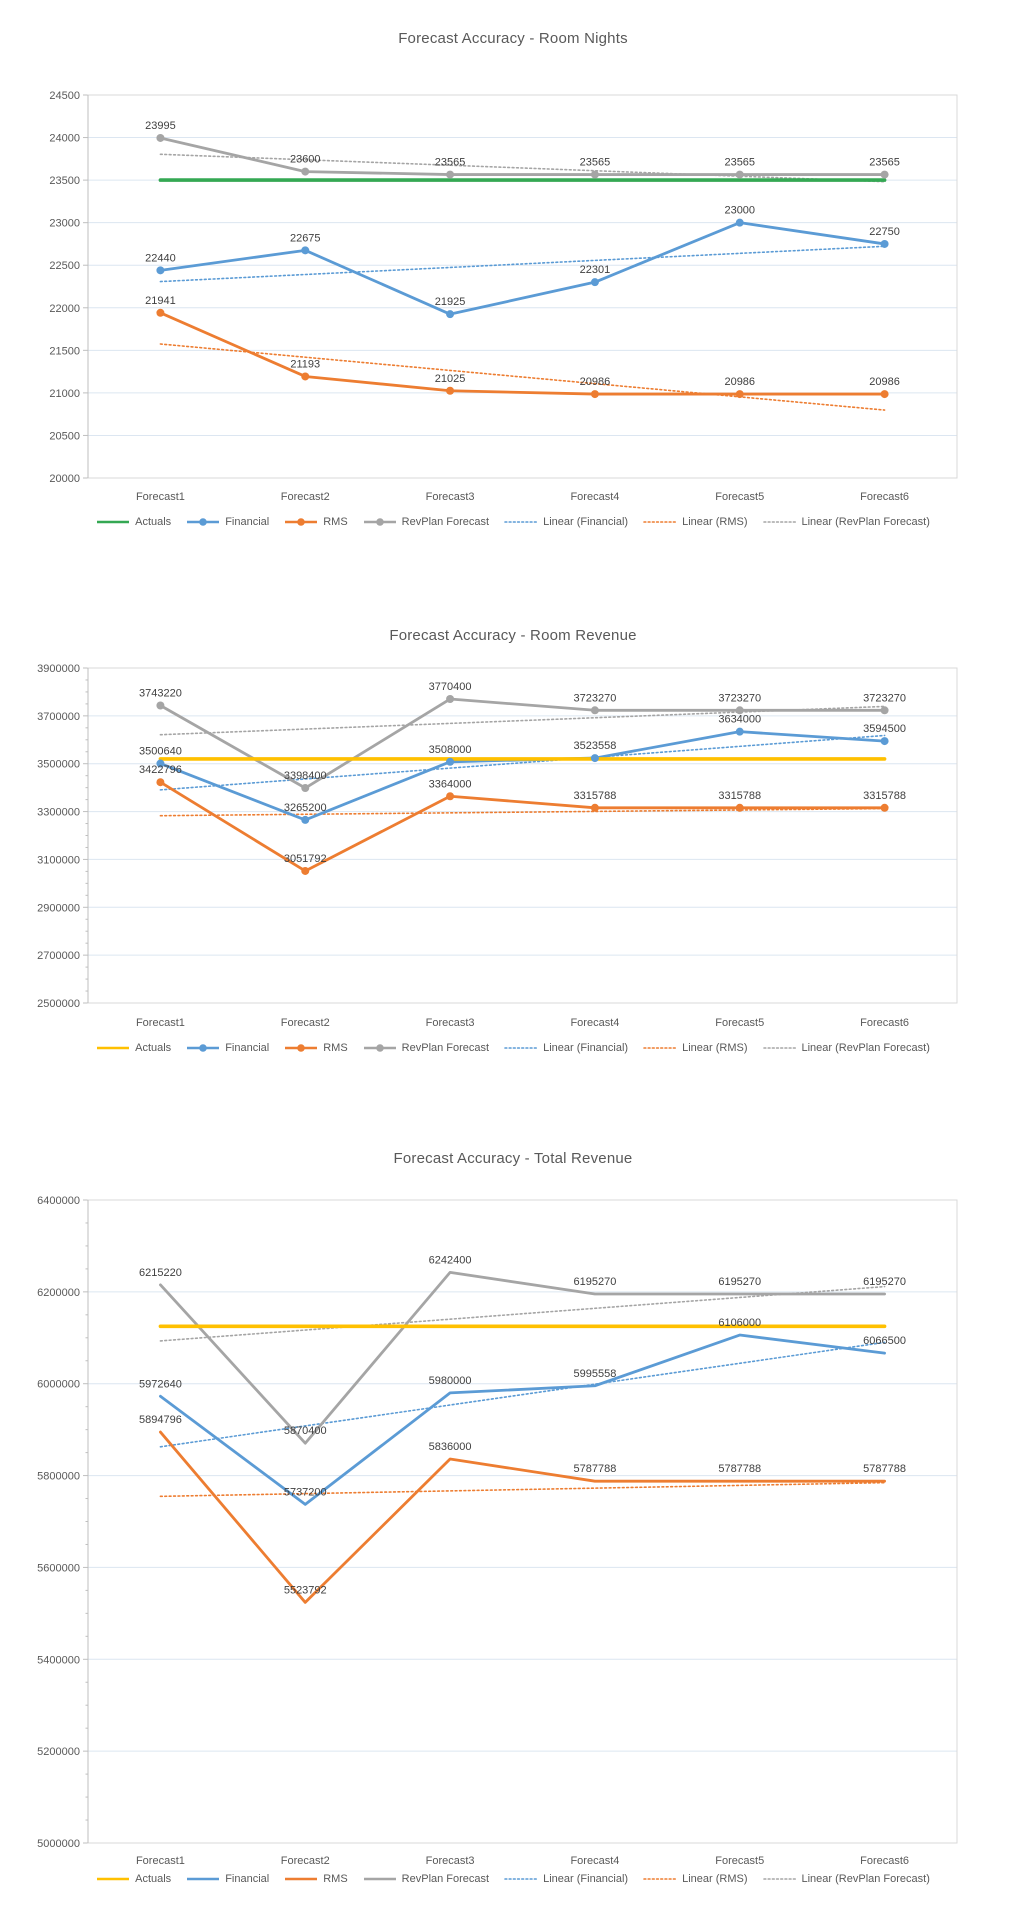  What do you see at coordinates (64, 351) in the screenshot?
I see `y-axis-label: 21500` at bounding box center [64, 351].